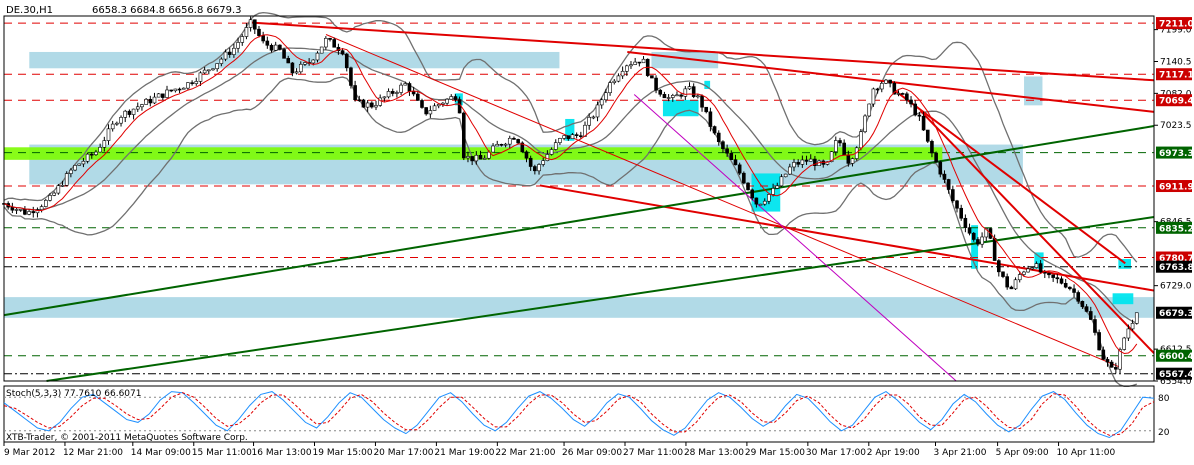 The image size is (1194, 465). I want to click on level-label-10: 6567.4, so click(1176, 375).